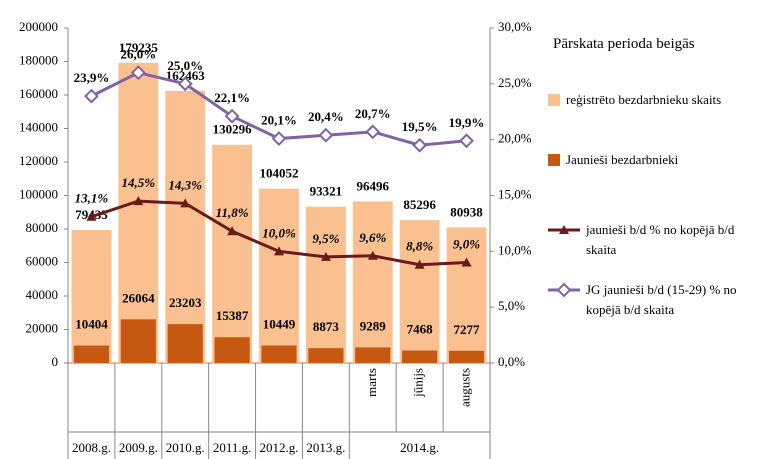  What do you see at coordinates (418, 383) in the screenshot?
I see `x-tick-label: jūnijs` at bounding box center [418, 383].